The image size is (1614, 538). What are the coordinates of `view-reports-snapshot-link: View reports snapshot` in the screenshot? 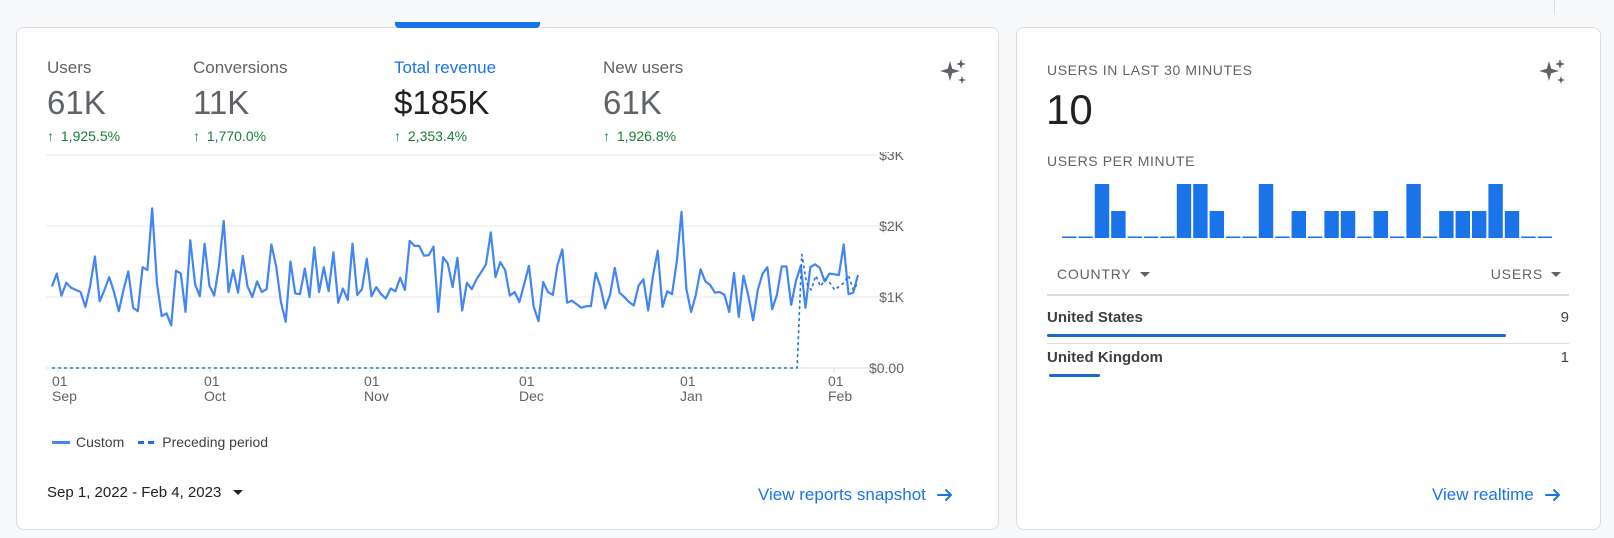 It's located at (856, 495).